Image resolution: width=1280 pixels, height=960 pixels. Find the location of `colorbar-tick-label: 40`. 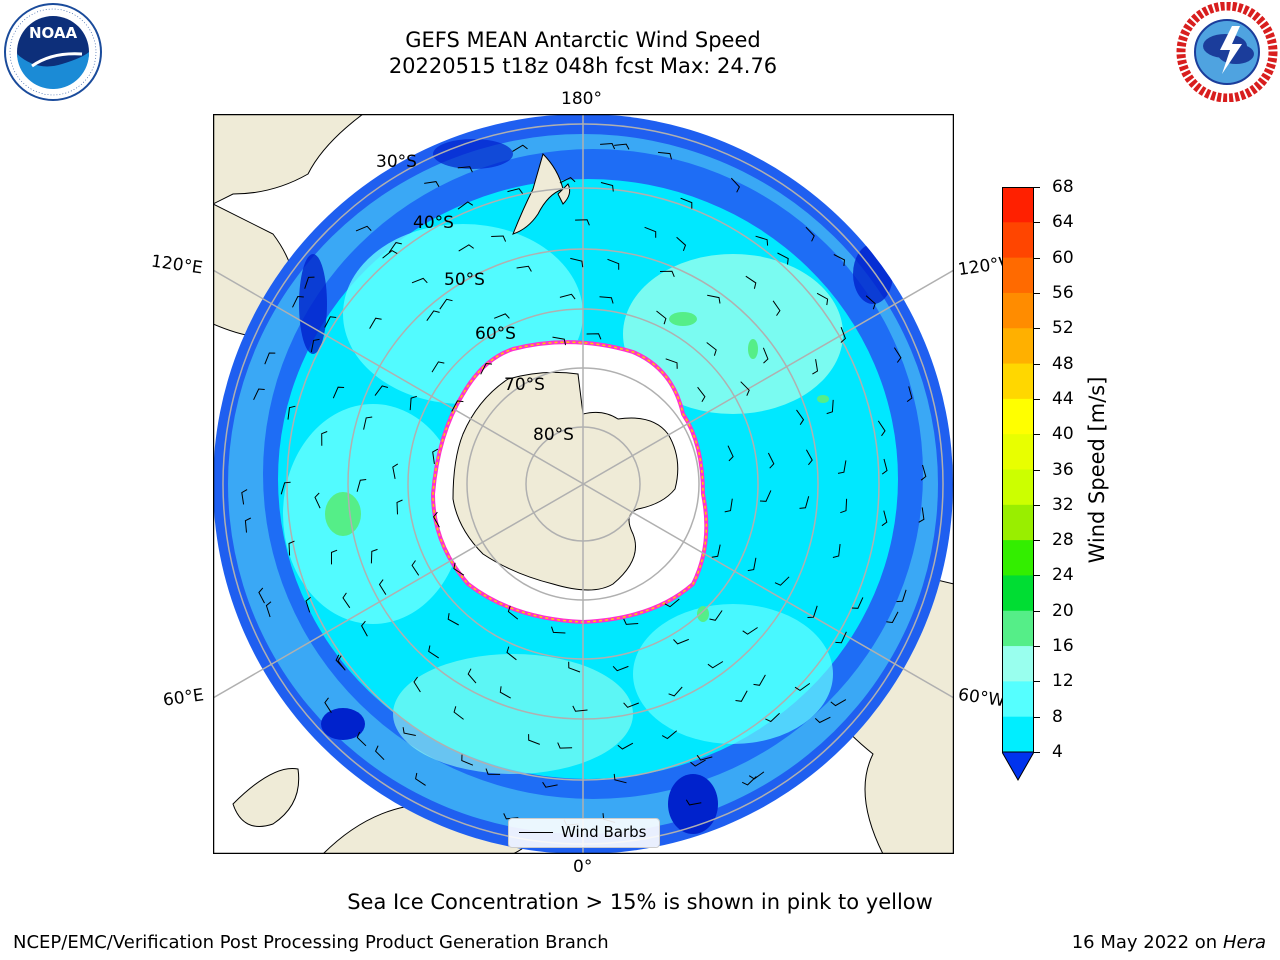

colorbar-tick-label: 40 is located at coordinates (1063, 434).